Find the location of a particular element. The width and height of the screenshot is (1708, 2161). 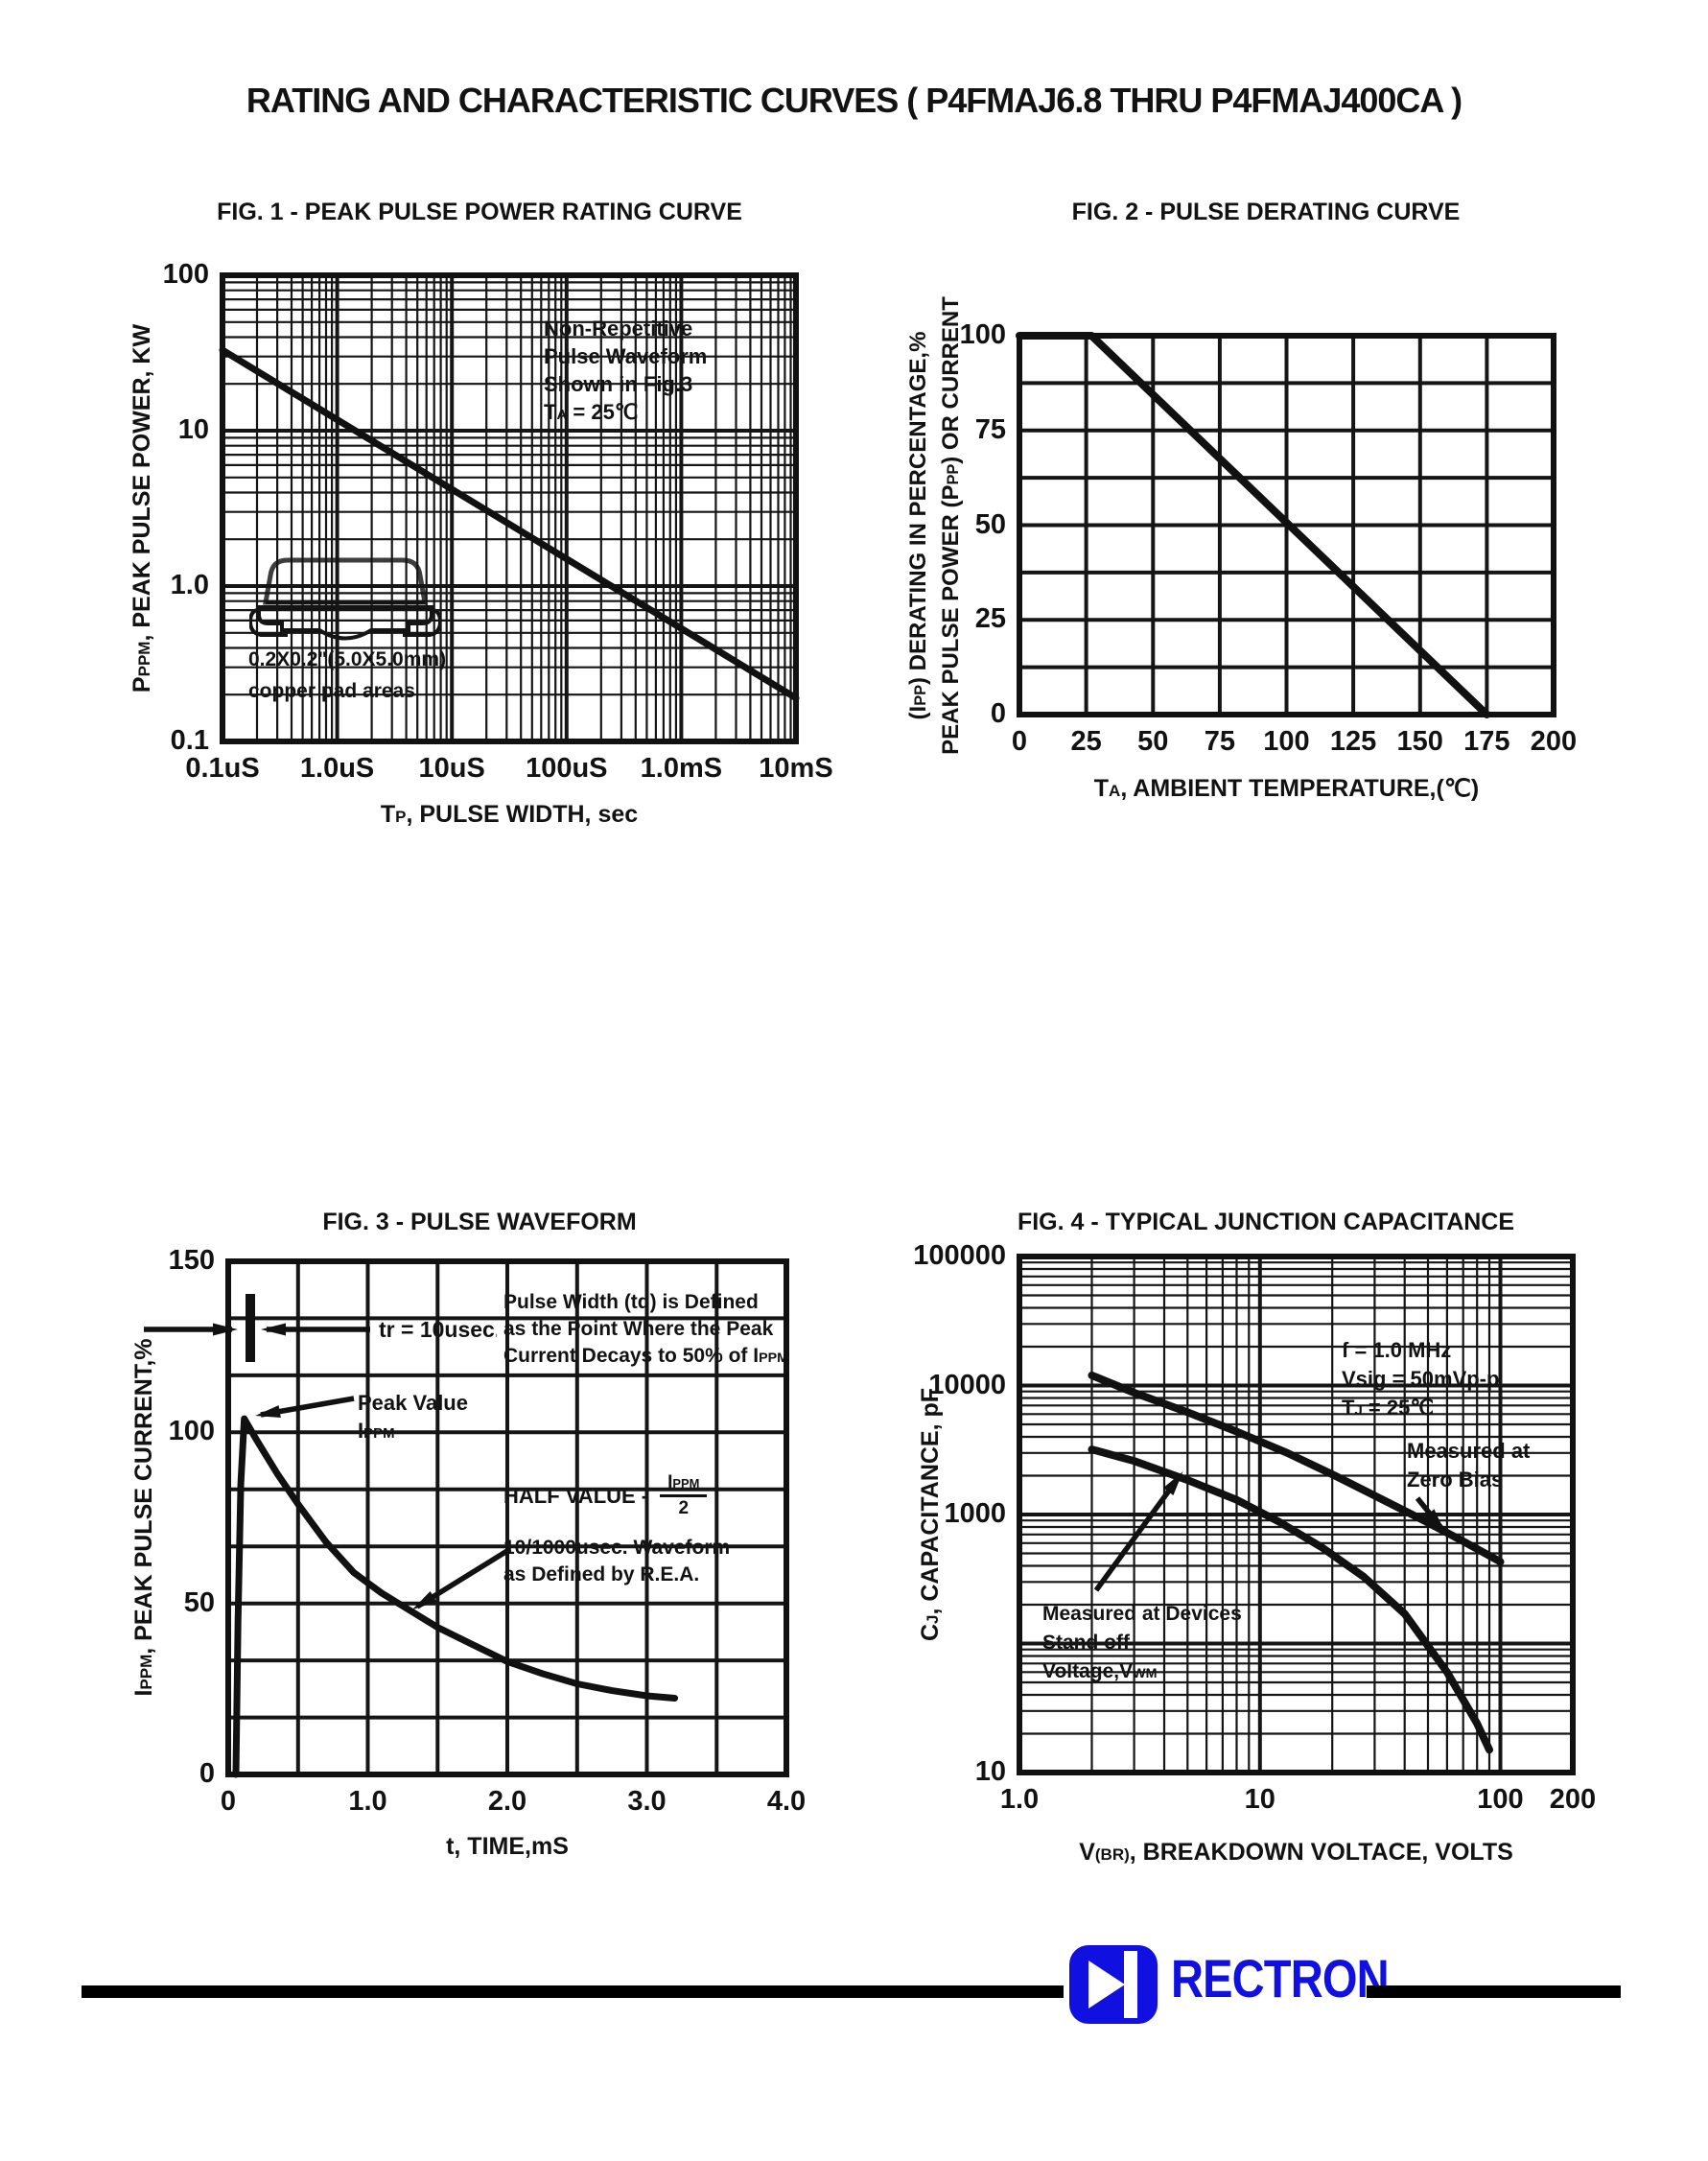

fig2-x-tick: 25 is located at coordinates (1086, 741).